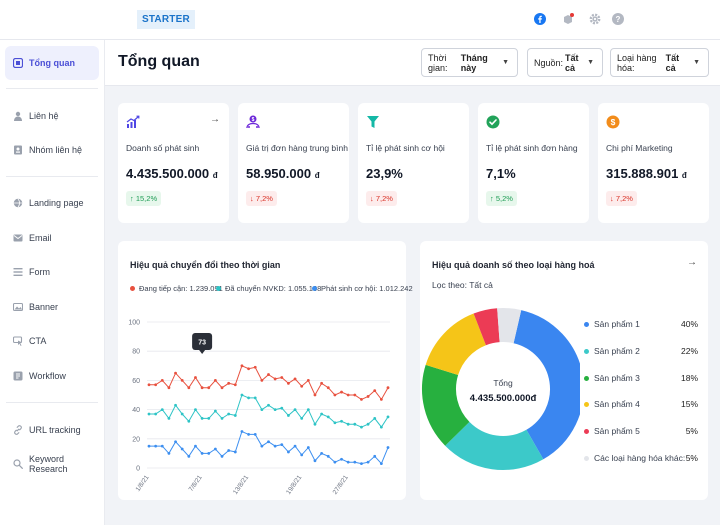 Image resolution: width=720 pixels, height=525 pixels. What do you see at coordinates (617, 404) in the screenshot?
I see `legend-label: Sản phẩm 4` at bounding box center [617, 404].